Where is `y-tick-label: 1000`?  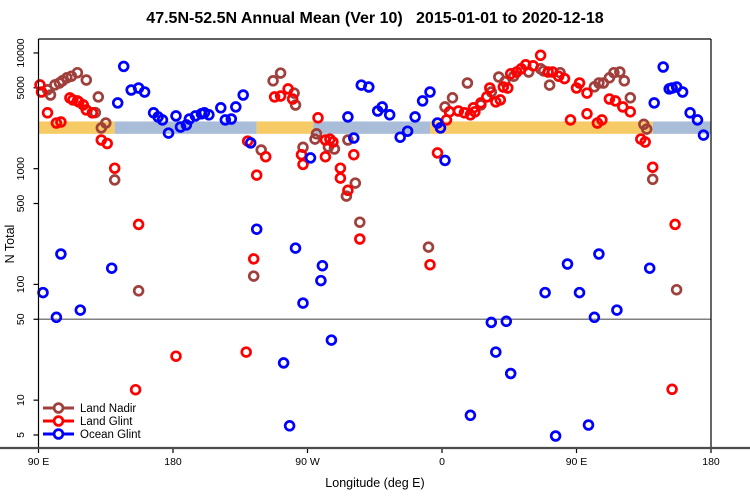
y-tick-label: 1000 is located at coordinates (21, 169).